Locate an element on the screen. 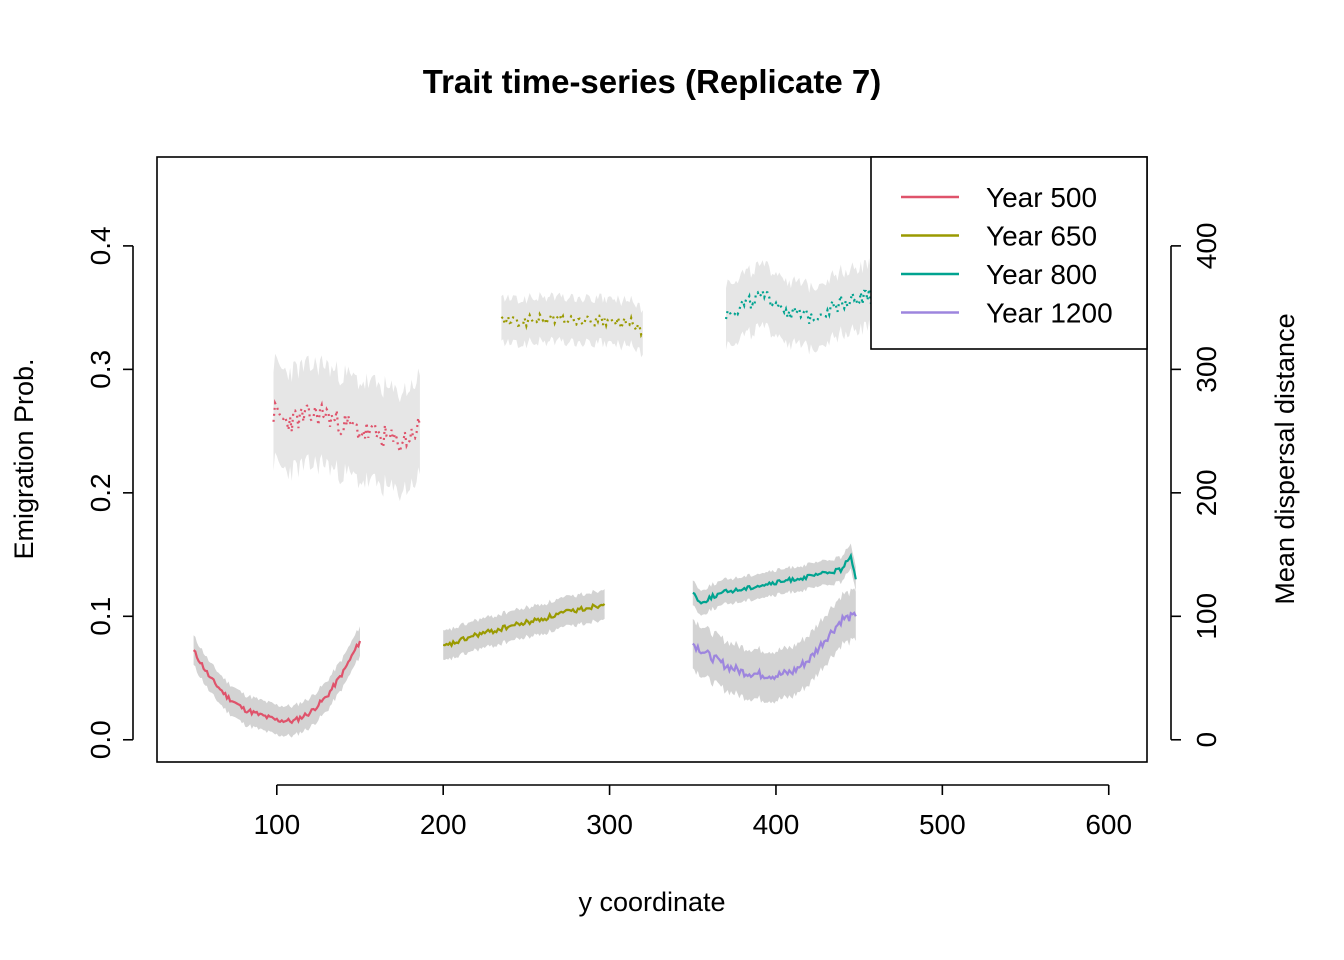  y2-tick-label: 100 is located at coordinates (1206, 616).